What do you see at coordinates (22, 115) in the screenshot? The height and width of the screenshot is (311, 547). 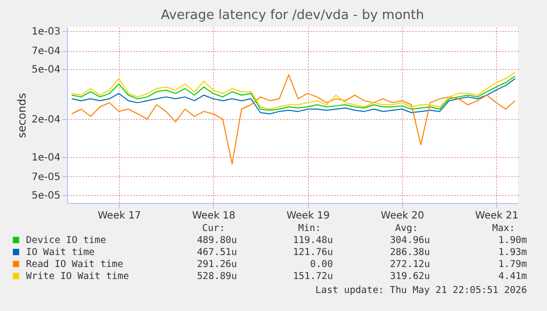 I see `y-axis-title: seconds` at bounding box center [22, 115].